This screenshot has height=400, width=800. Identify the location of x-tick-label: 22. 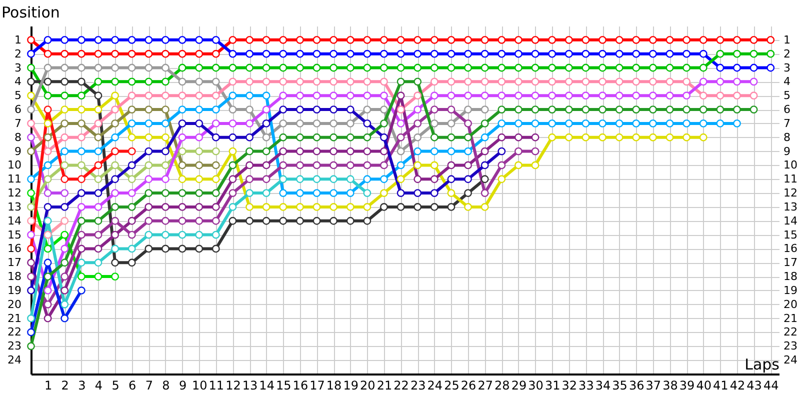
(401, 385).